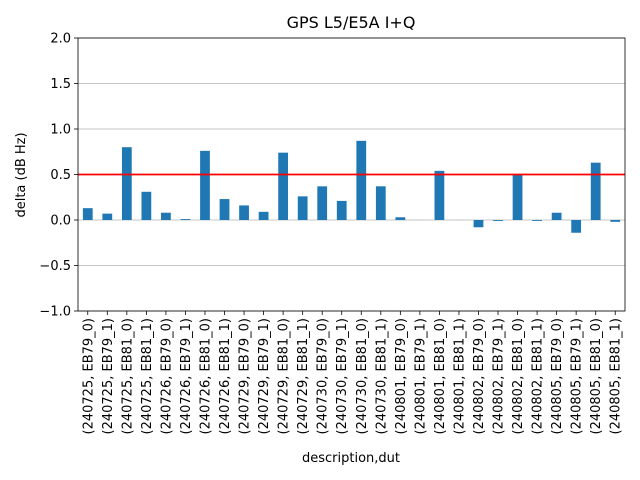 The height and width of the screenshot is (480, 640). Describe the element at coordinates (499, 376) in the screenshot. I see `x-tick-label: (240802, EB79_1)` at that location.